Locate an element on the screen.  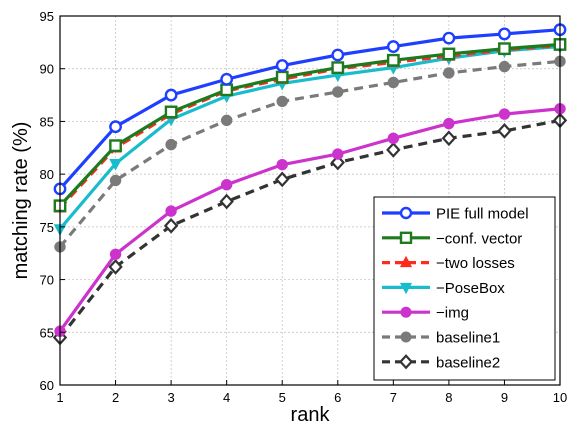
x-tick-label: 10 is located at coordinates (560, 397).